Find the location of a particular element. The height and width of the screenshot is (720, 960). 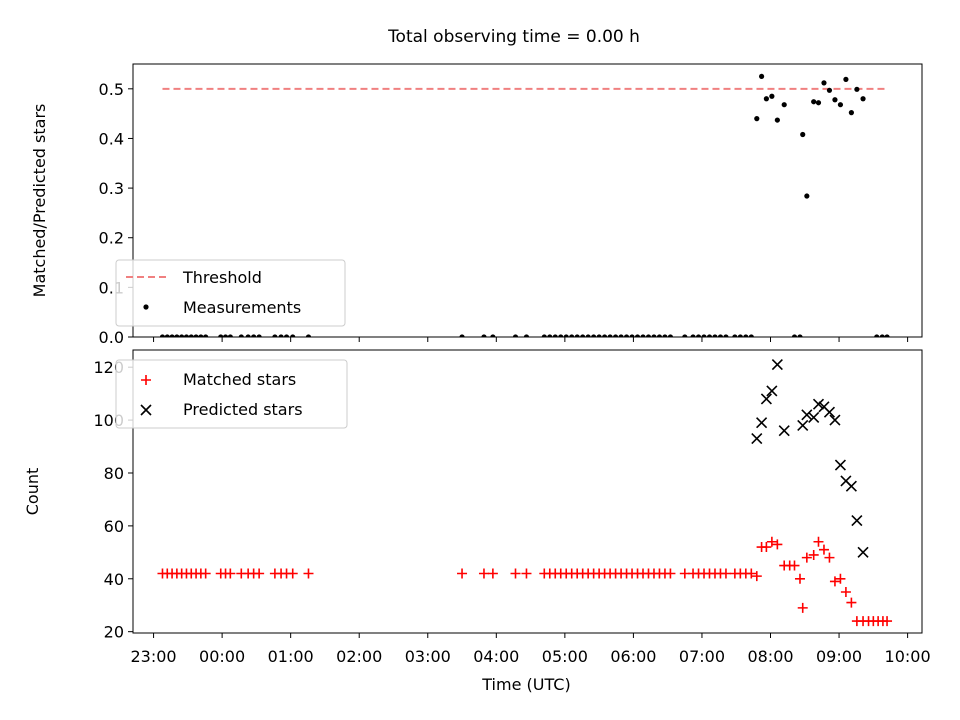

bottom-legend: Matched stars Predicted stars is located at coordinates (231, 394).